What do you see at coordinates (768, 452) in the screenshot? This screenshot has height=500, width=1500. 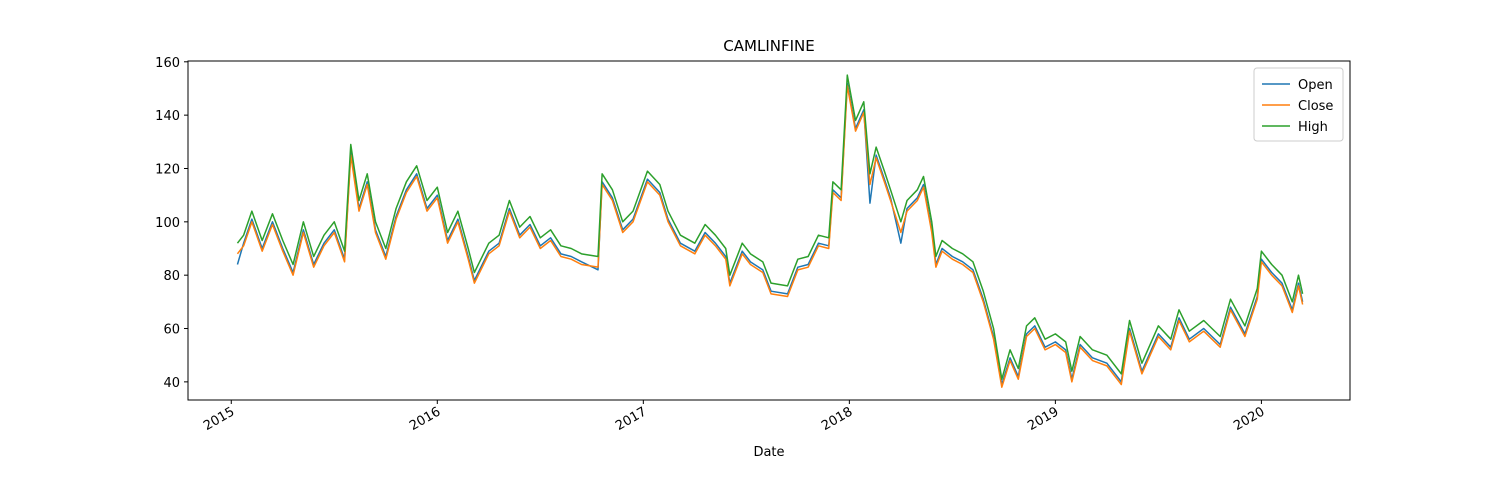 I see `x-axis-label: Date` at bounding box center [768, 452].